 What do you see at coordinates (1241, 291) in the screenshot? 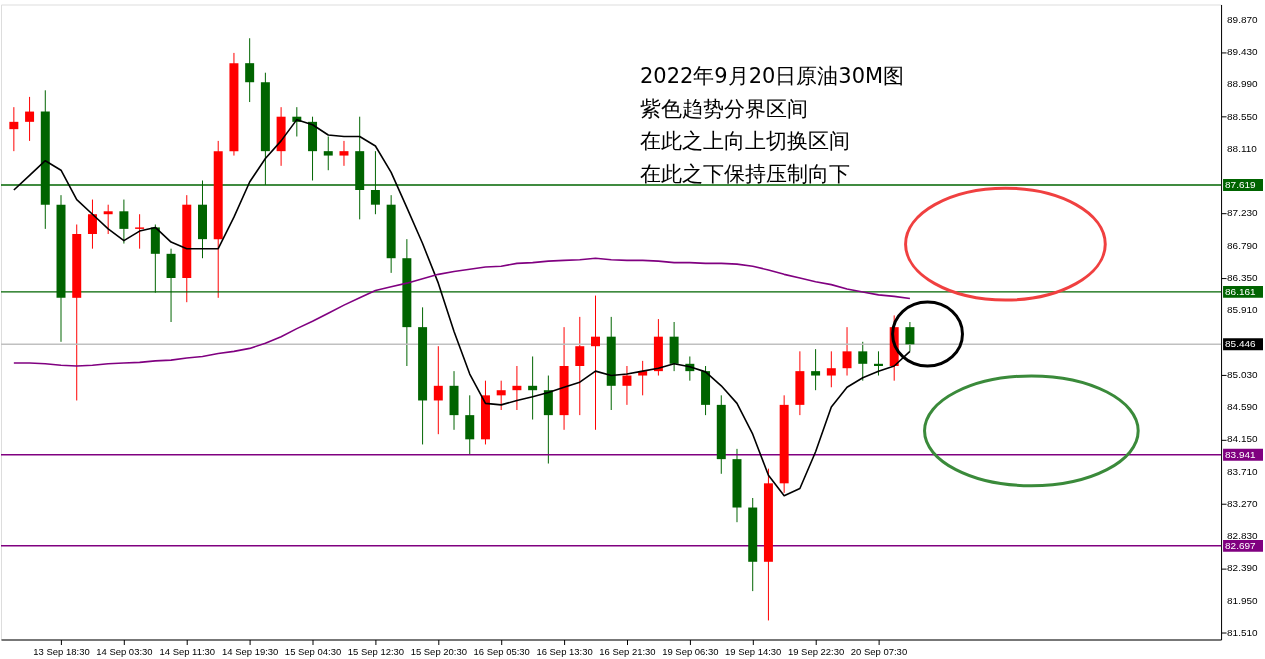
I see `ref-line-label: 86.161` at bounding box center [1241, 291].